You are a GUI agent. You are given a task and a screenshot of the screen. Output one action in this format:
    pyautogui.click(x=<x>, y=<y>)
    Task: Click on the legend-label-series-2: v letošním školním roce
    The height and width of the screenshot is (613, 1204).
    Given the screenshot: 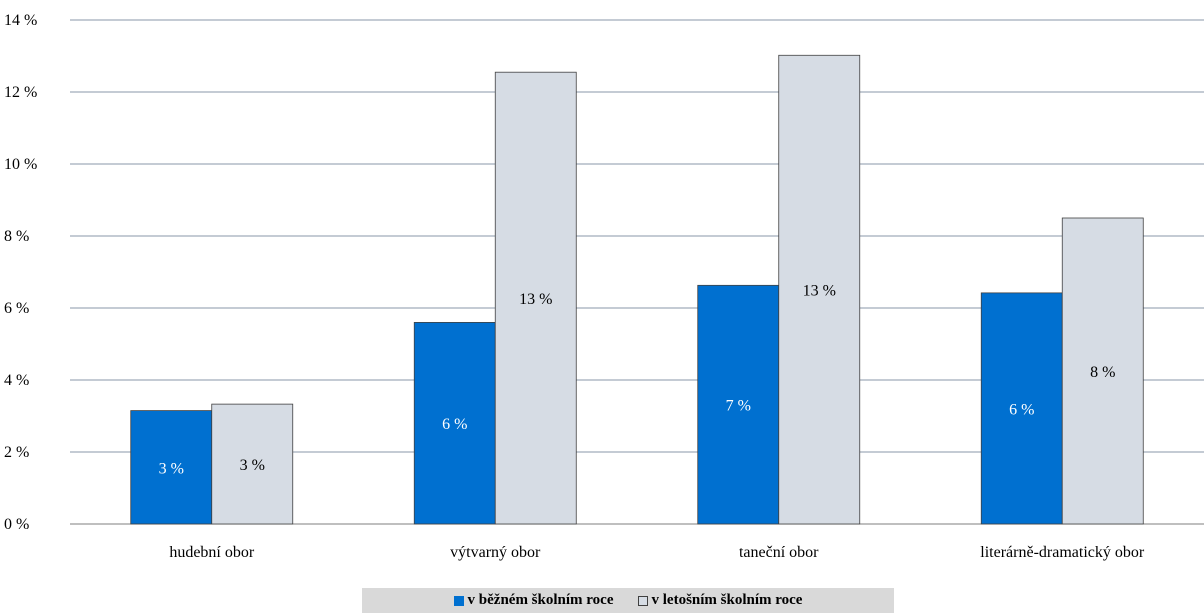 What is the action you would take?
    pyautogui.click(x=727, y=600)
    